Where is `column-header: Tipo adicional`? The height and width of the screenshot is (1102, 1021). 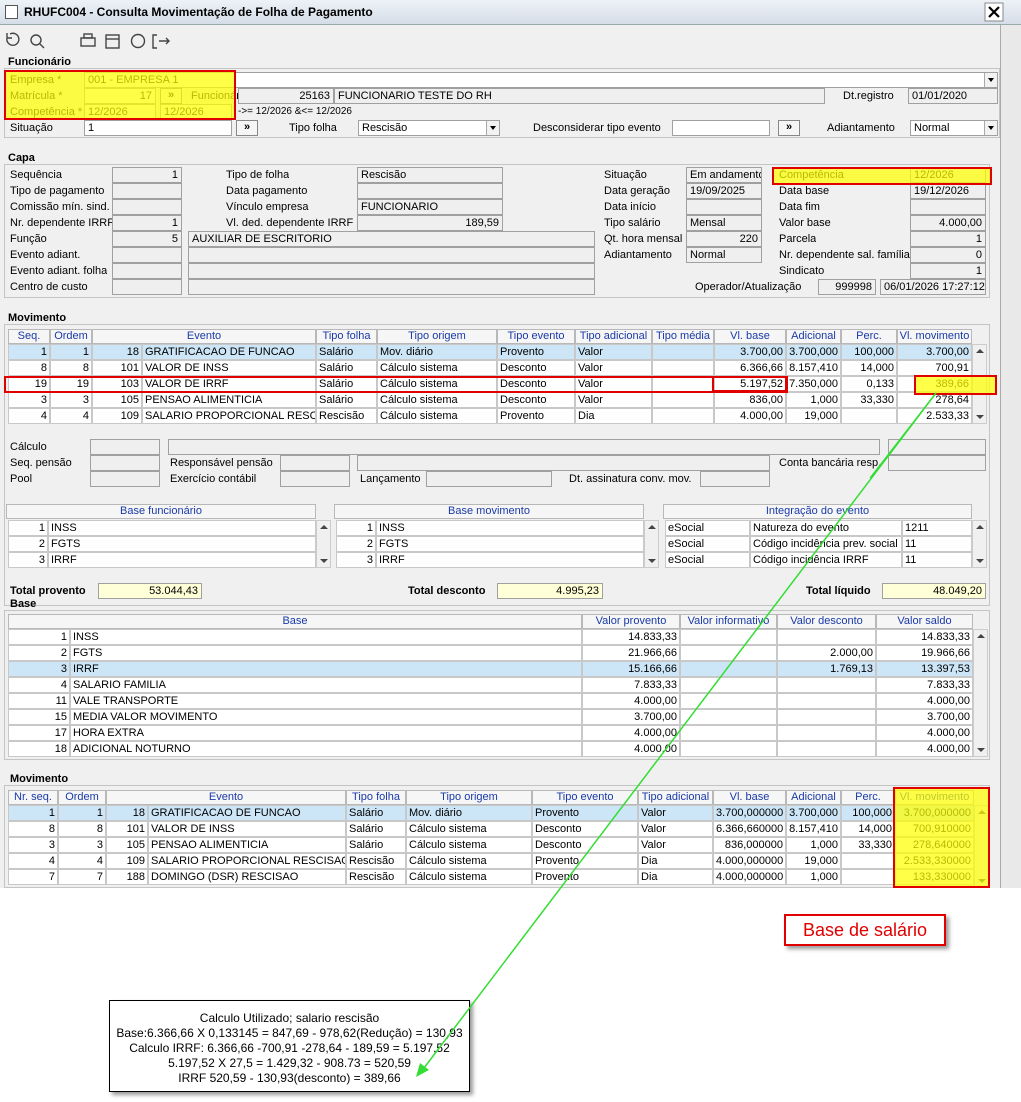
column-header: Tipo adicional is located at coordinates (675, 797).